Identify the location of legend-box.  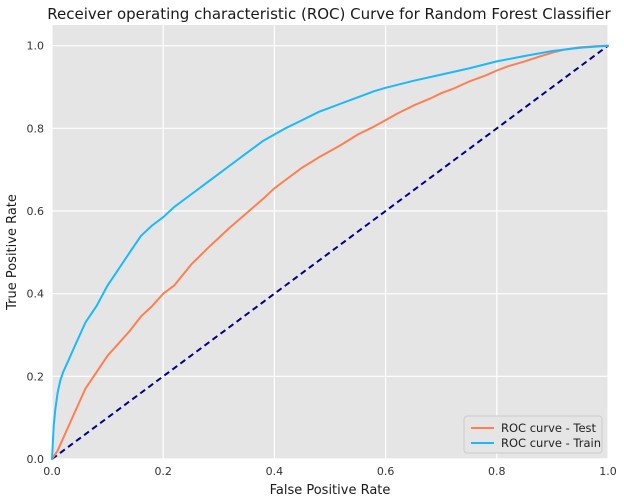
(533, 434).